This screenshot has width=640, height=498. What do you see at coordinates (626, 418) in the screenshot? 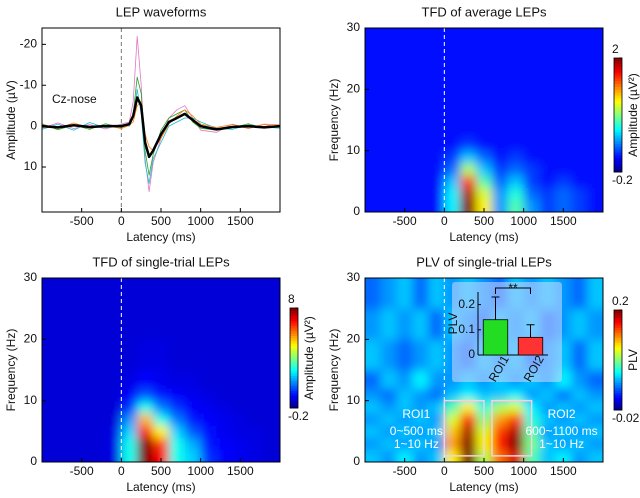
I see `colorbar-tick-label: -0.02` at bounding box center [626, 418].